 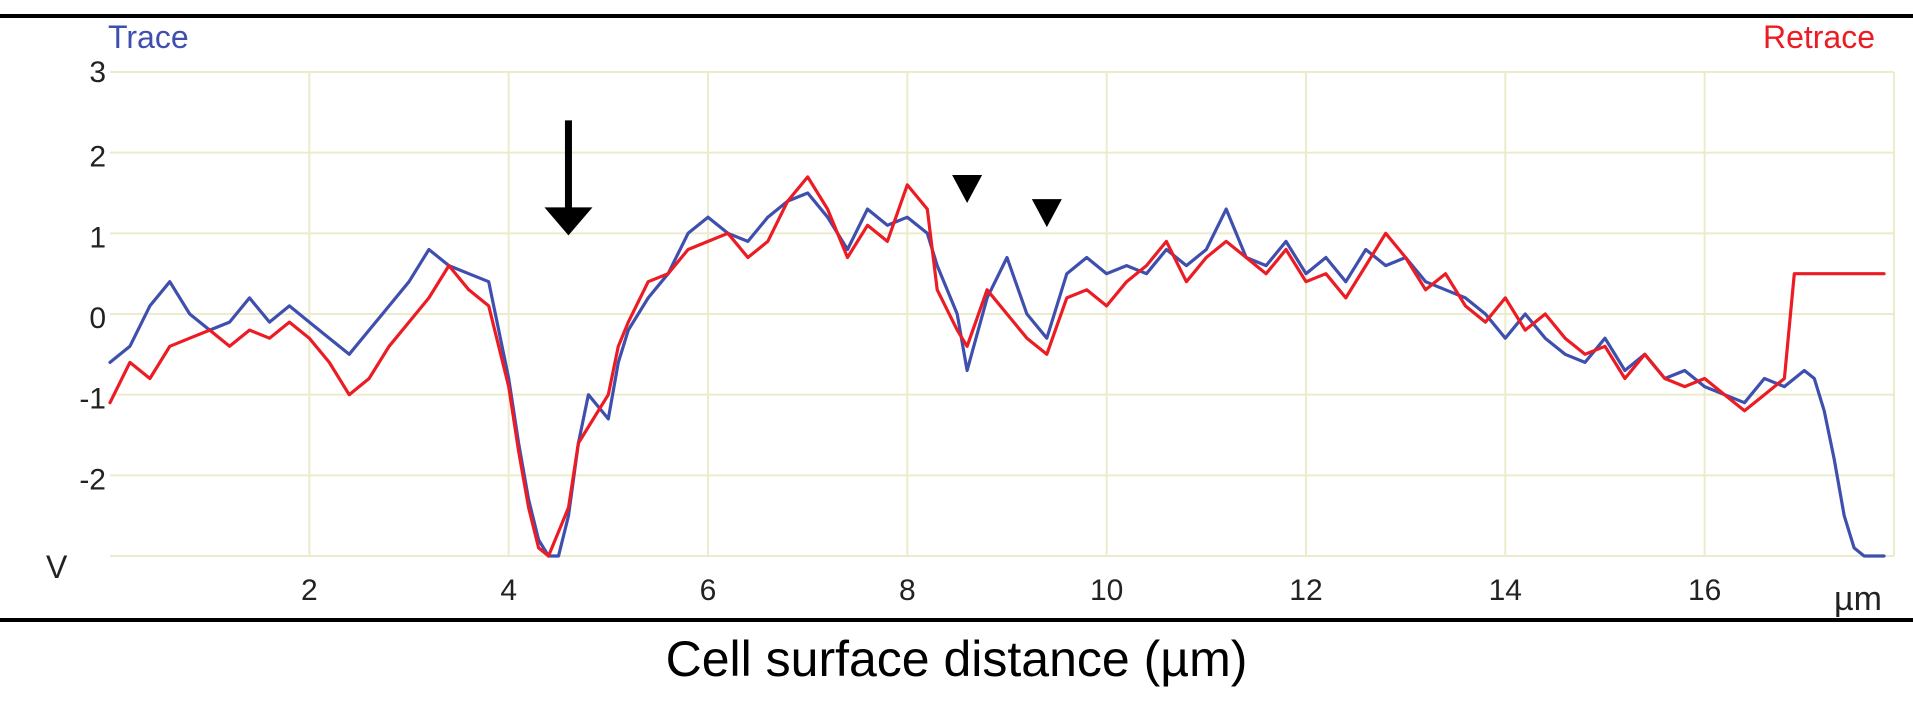 What do you see at coordinates (568, 221) in the screenshot?
I see `annotation-arrow-head` at bounding box center [568, 221].